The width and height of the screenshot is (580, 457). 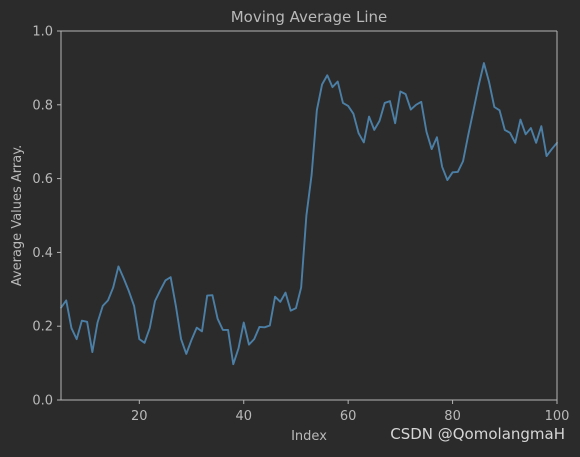 I want to click on y-tick-label: 0.0, so click(x=42, y=401).